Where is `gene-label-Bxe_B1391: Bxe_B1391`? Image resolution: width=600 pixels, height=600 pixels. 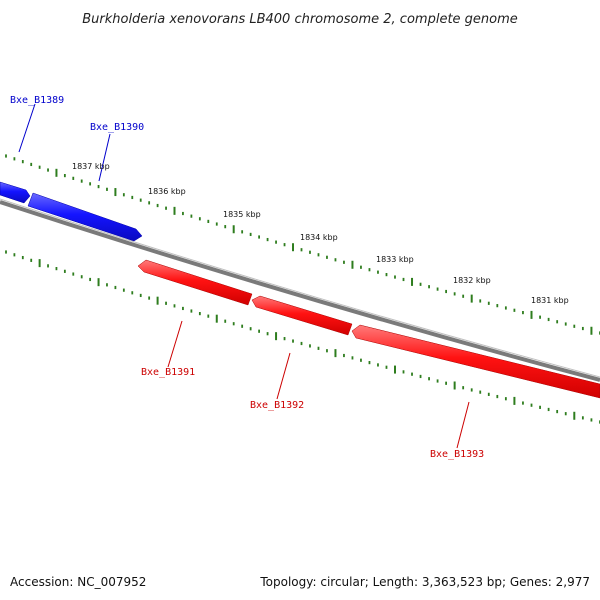
gene-label-Bxe_B1391: Bxe_B1391 is located at coordinates (168, 372).